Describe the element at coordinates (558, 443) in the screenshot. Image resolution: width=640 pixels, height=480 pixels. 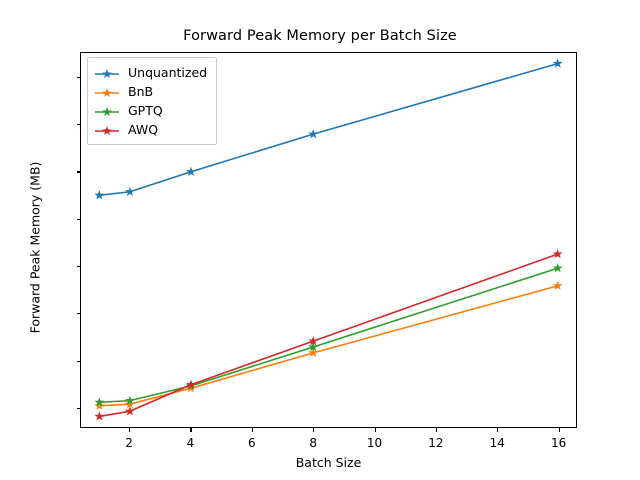
I see `x-tick-label: 16` at that location.